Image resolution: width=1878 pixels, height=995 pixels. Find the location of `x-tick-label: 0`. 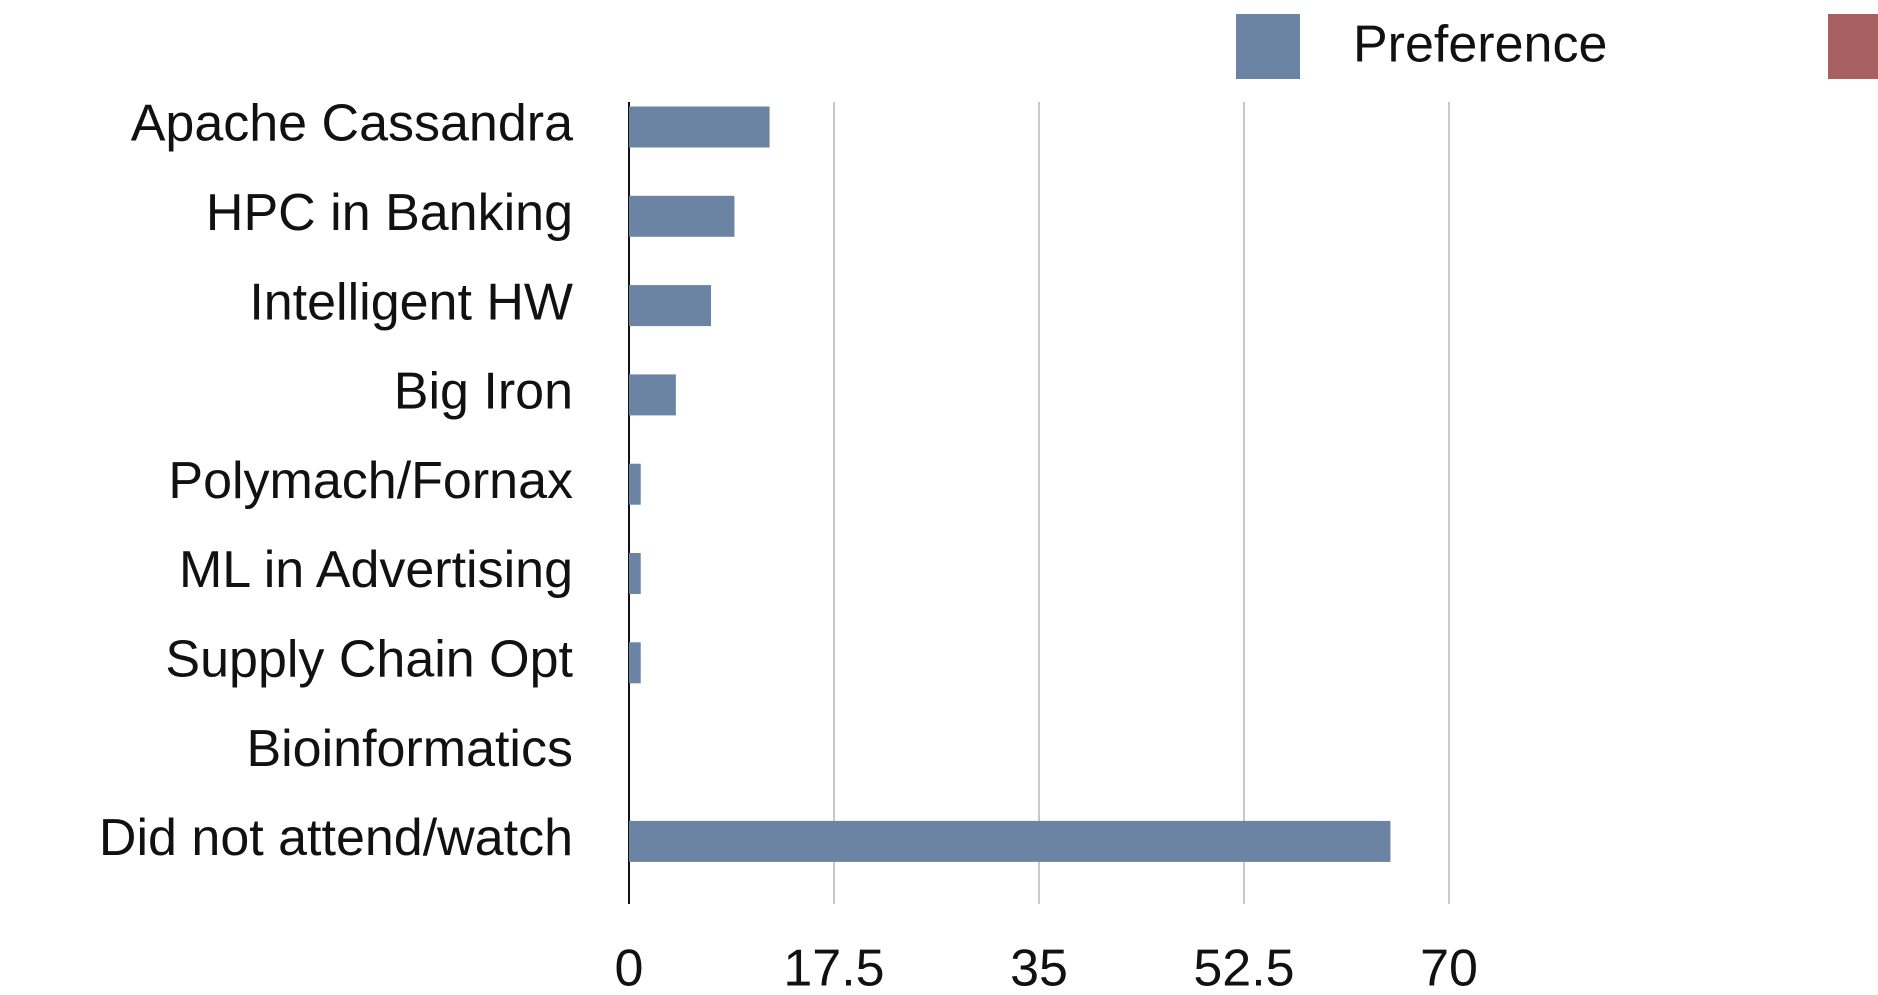

x-tick-label: 0 is located at coordinates (629, 967).